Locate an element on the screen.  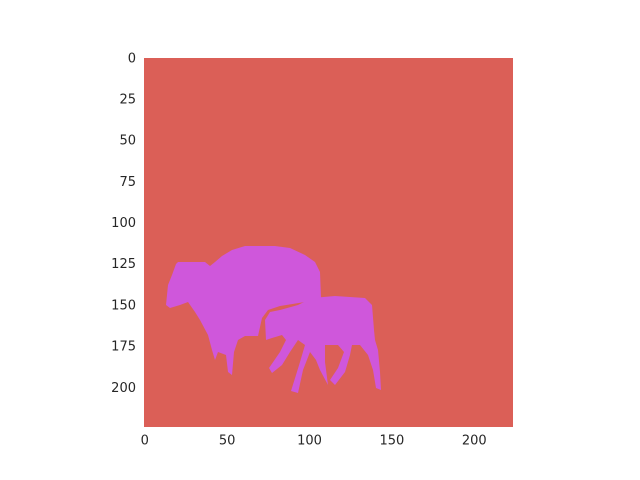
y-tick-label: 150 is located at coordinates (123, 305).